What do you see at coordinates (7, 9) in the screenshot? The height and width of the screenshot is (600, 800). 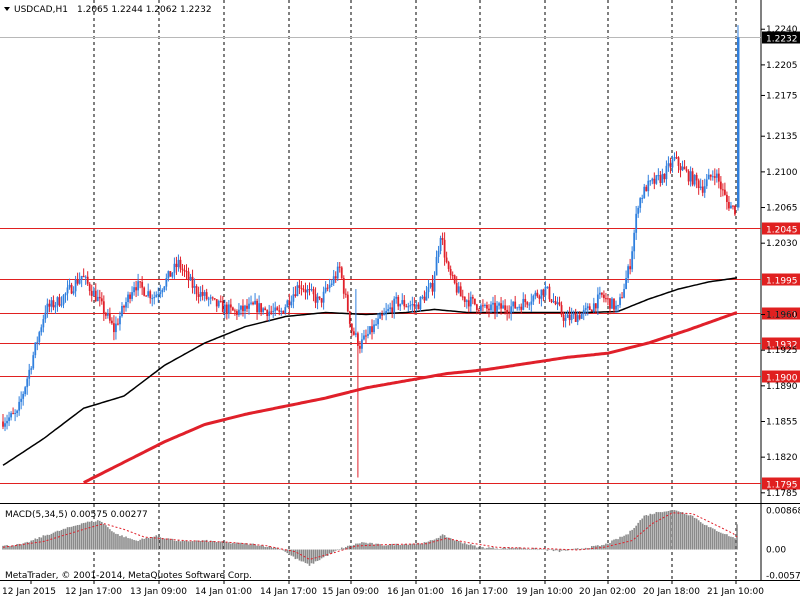 I see `dropdown-triangle-icon` at bounding box center [7, 9].